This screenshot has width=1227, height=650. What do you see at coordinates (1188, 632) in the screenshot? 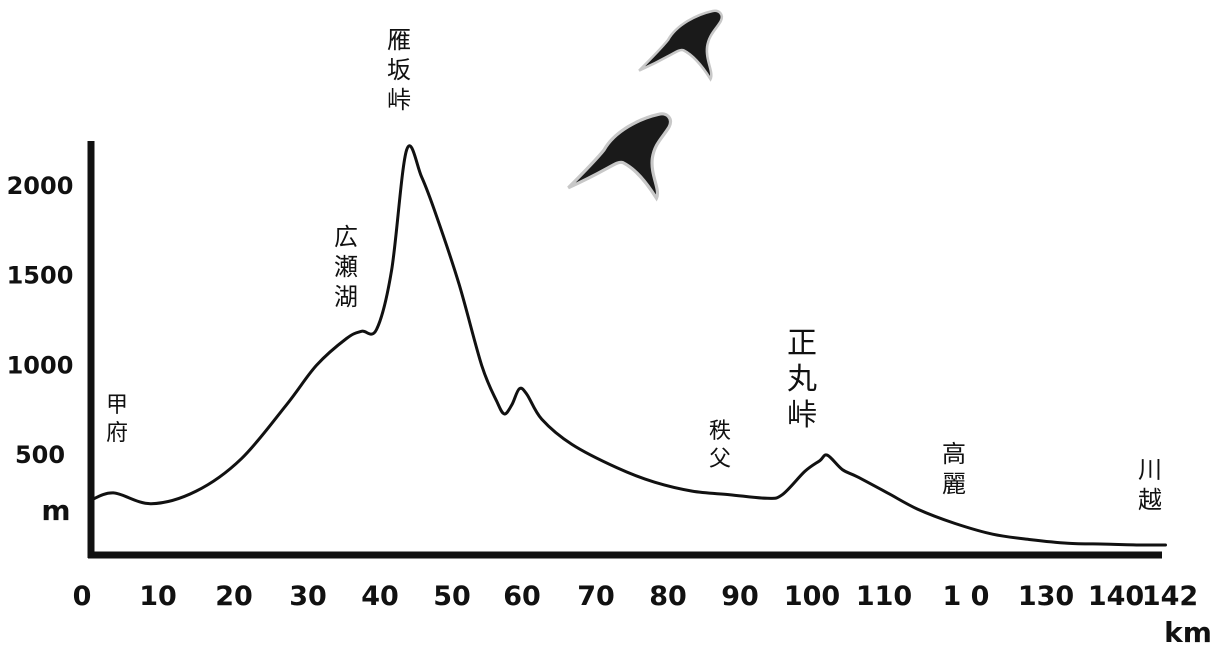
I see `x-axis-label: km` at bounding box center [1188, 632].